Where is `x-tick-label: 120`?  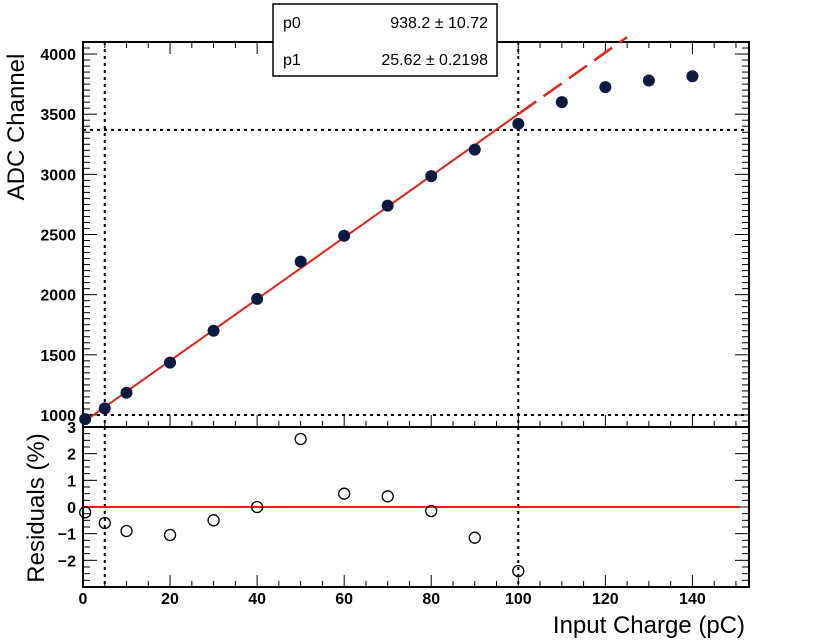
x-tick-label: 120 is located at coordinates (605, 599).